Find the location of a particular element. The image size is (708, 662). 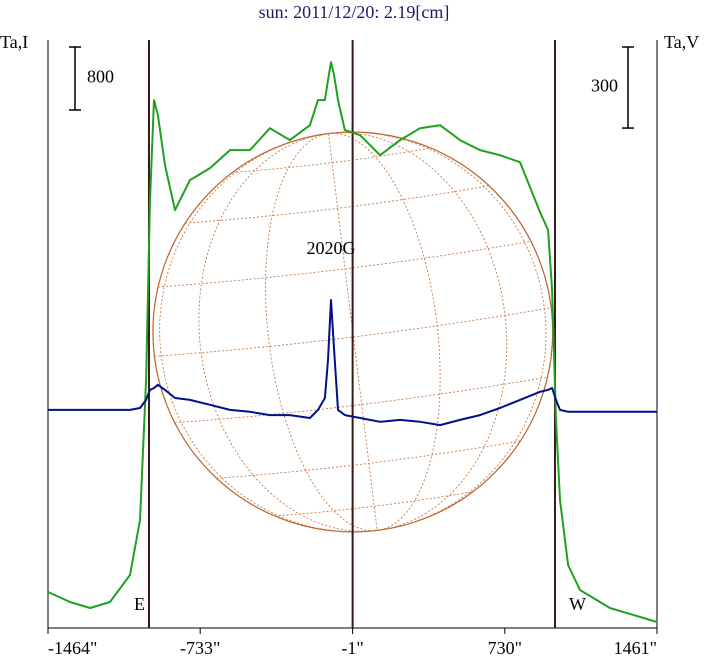

y2-axis-label: Ta,V is located at coordinates (681, 42).